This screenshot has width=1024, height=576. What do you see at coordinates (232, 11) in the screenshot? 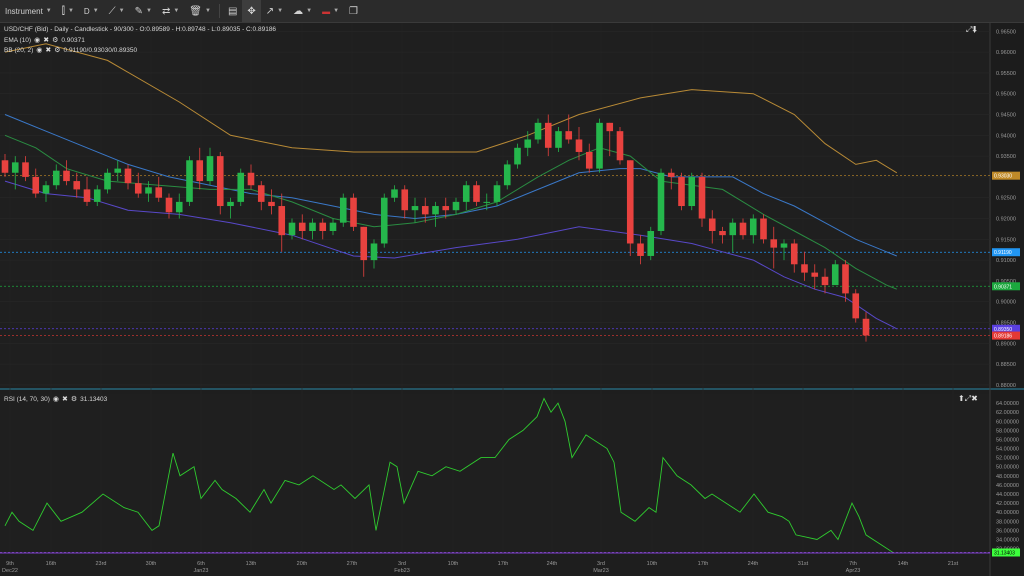
I see `layout-button: ▤` at bounding box center [232, 11].